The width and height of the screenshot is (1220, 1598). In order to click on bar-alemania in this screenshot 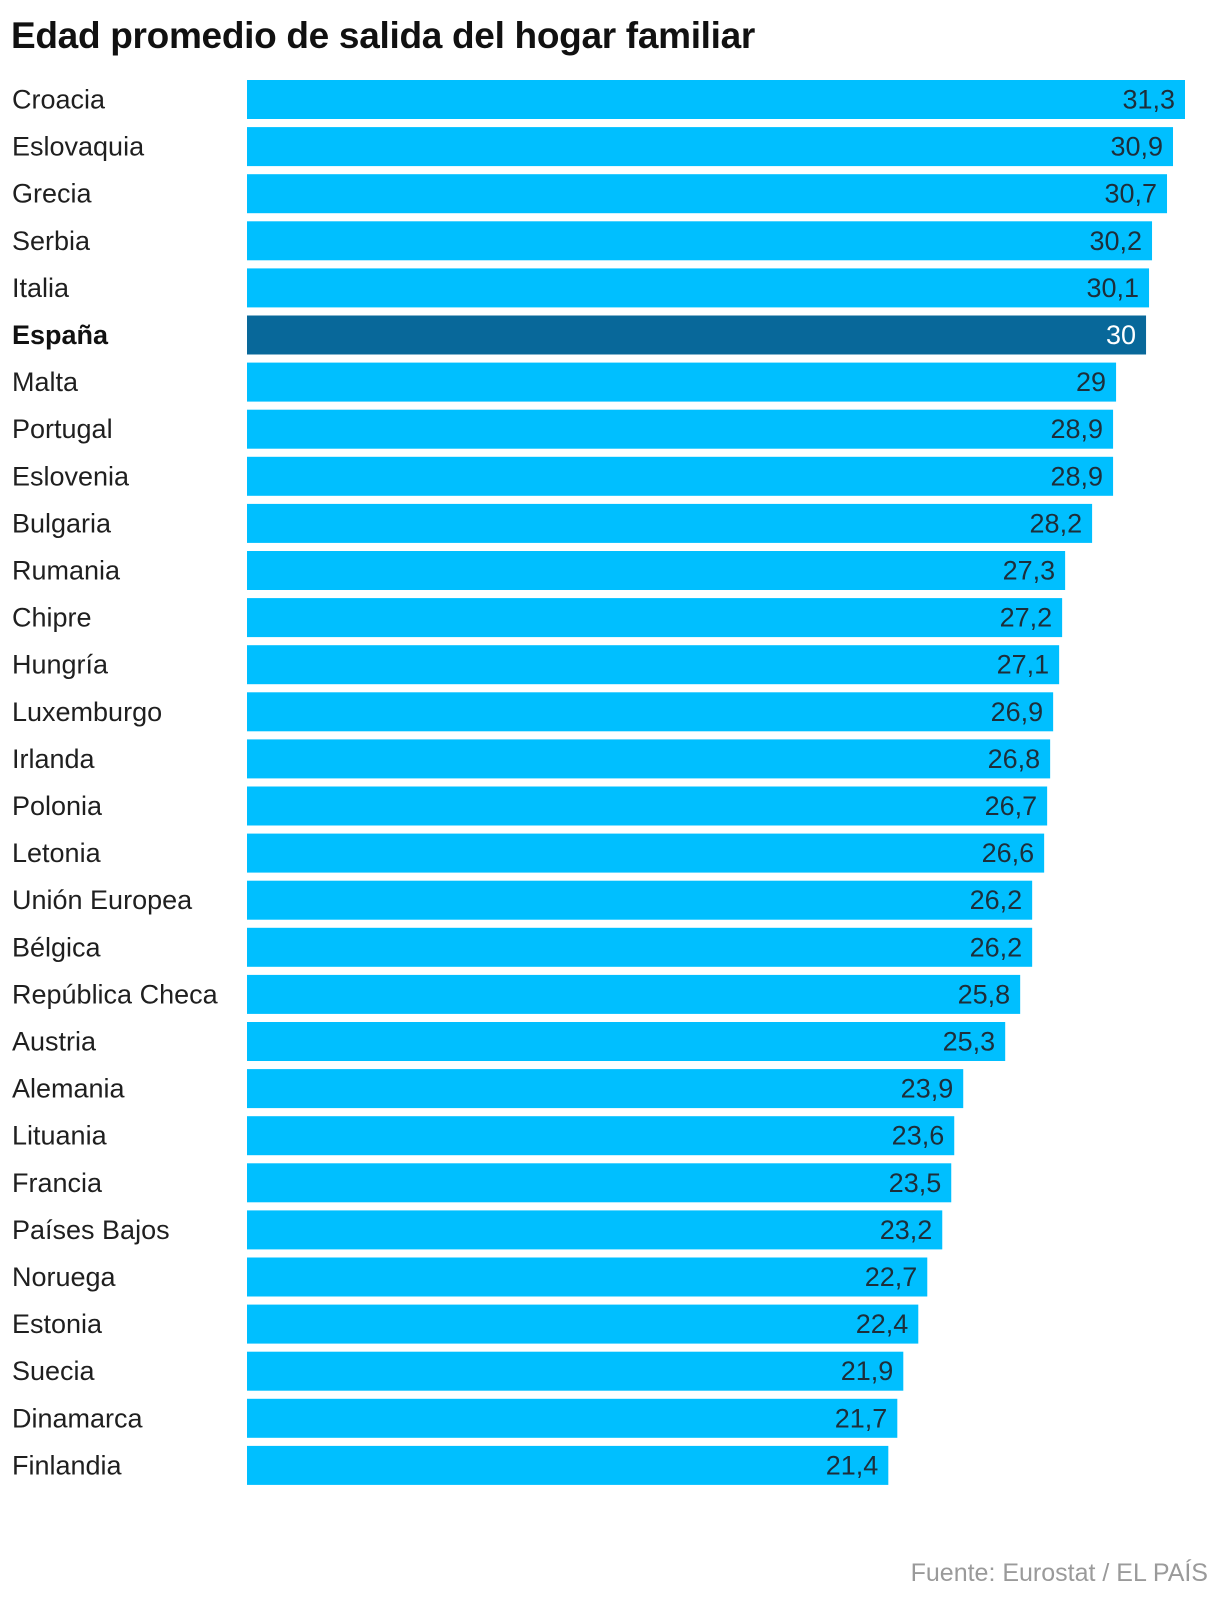, I will do `click(605, 1089)`.